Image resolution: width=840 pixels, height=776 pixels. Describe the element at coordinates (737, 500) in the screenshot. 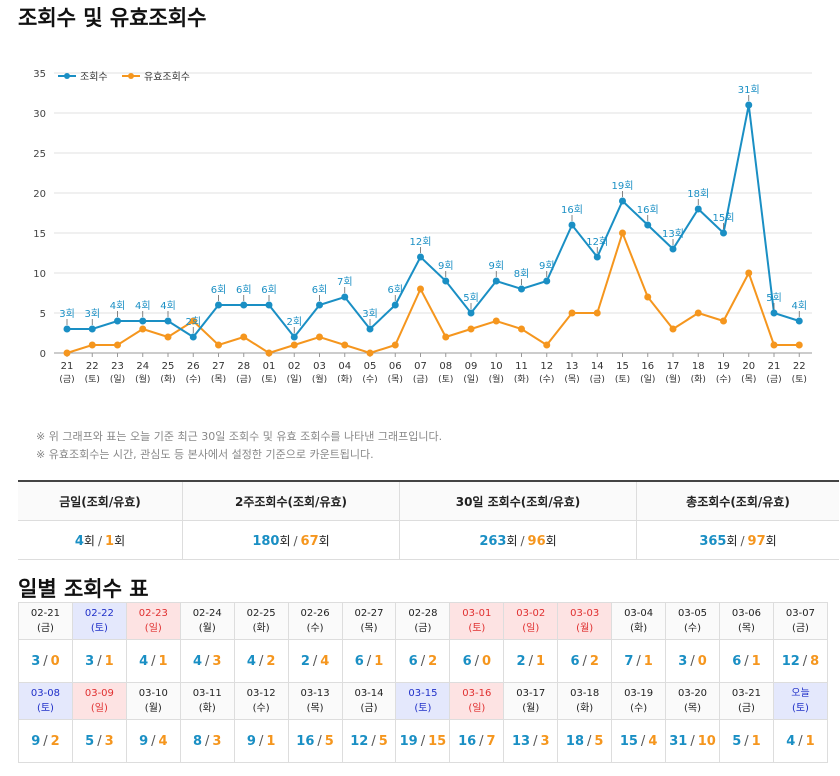

I see `summary-header: 총조회수(조회/유효)` at that location.